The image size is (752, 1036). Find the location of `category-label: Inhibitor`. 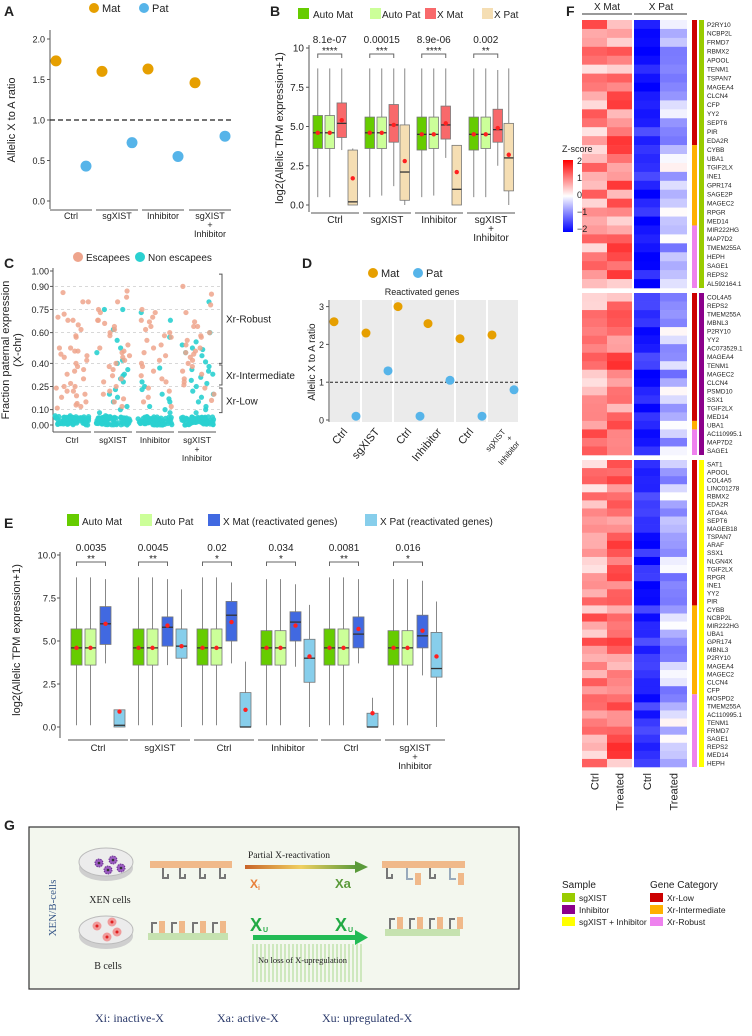

category-label: Inhibitor is located at coordinates (415, 766).